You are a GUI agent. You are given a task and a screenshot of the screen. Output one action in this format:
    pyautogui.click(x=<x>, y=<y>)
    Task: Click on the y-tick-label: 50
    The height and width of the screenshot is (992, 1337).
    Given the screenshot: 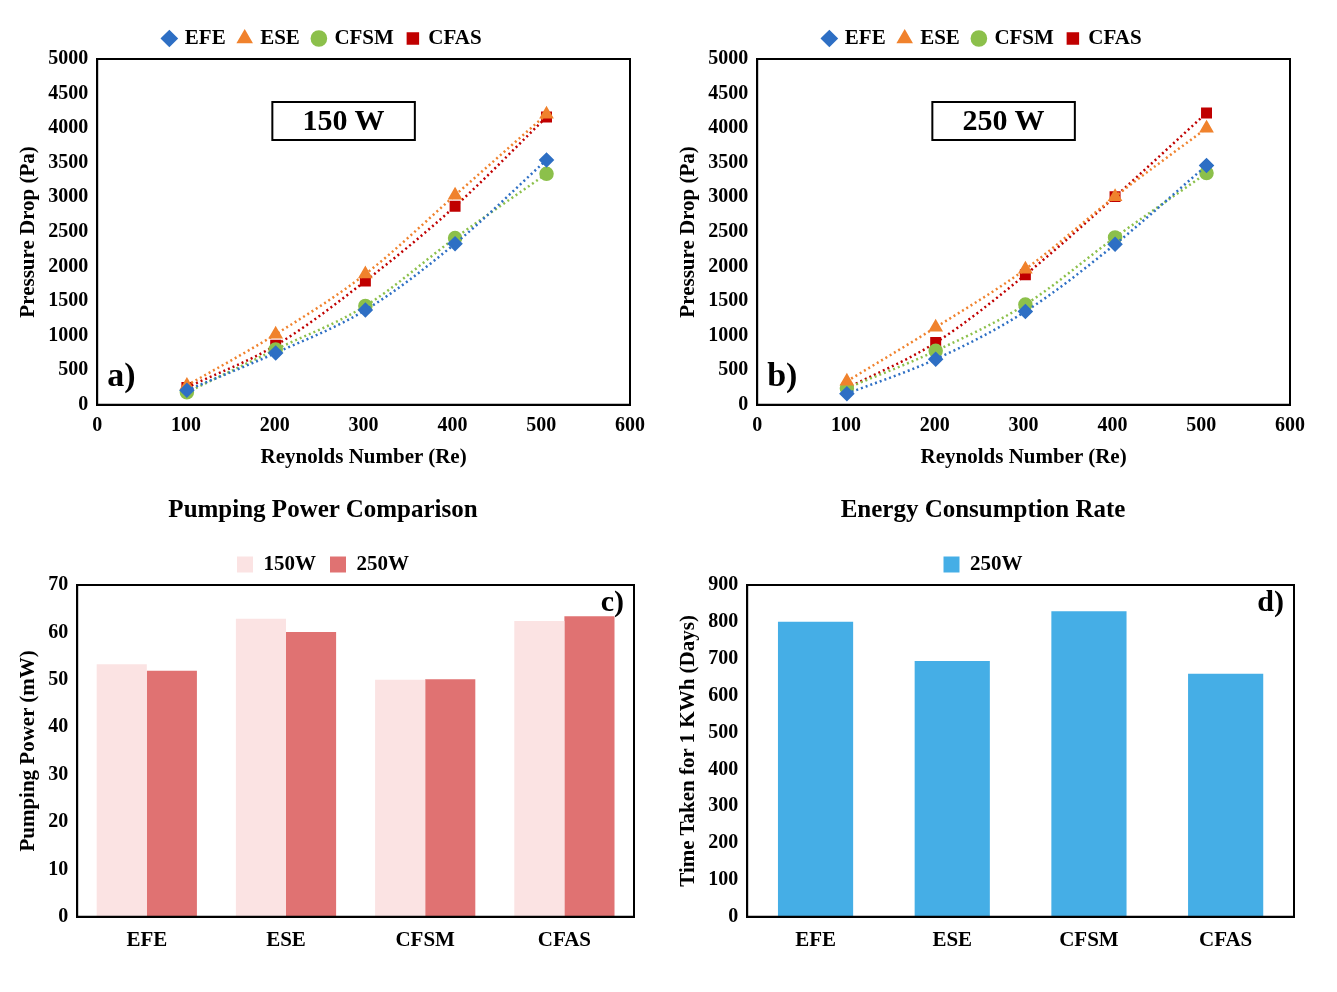 What is the action you would take?
    pyautogui.click(x=58, y=677)
    